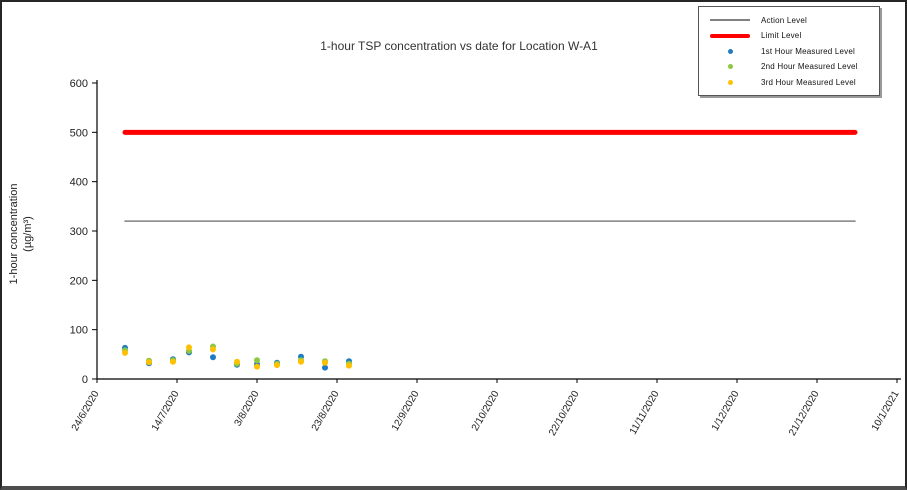 This screenshot has width=907, height=490. Describe the element at coordinates (86, 411) in the screenshot. I see `x-tick-label: 24/6/2020` at that location.